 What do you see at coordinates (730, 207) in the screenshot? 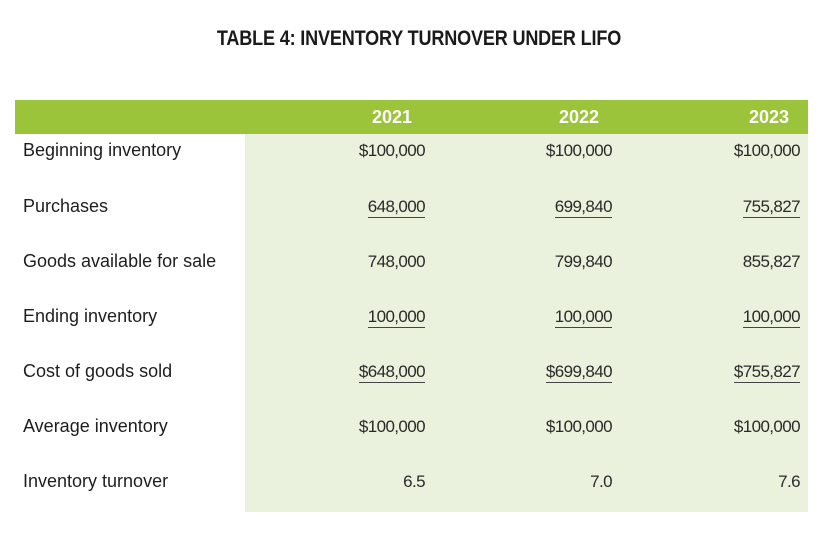
I see `table-cell: 755,827` at bounding box center [730, 207].